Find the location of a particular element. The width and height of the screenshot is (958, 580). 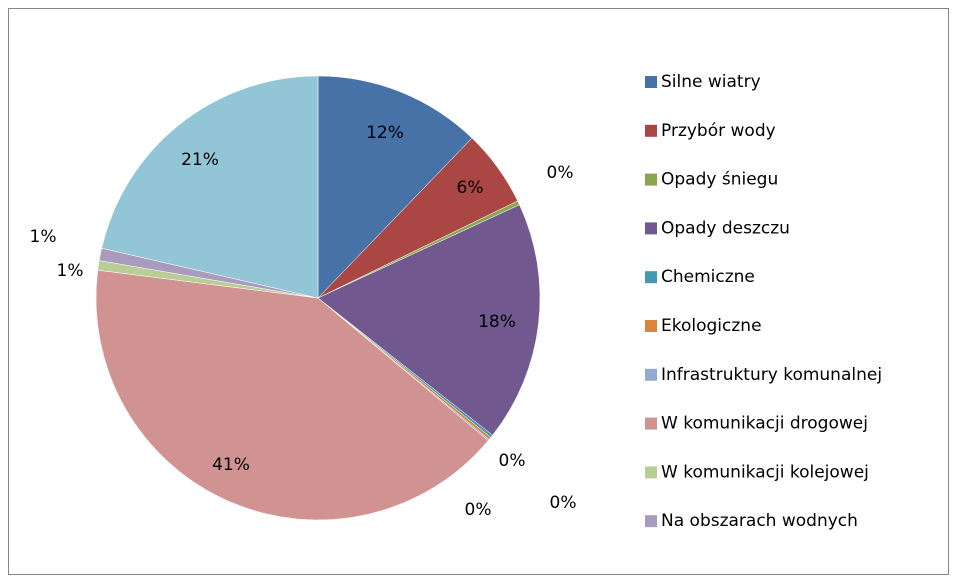

data-label: 18% is located at coordinates (497, 322).